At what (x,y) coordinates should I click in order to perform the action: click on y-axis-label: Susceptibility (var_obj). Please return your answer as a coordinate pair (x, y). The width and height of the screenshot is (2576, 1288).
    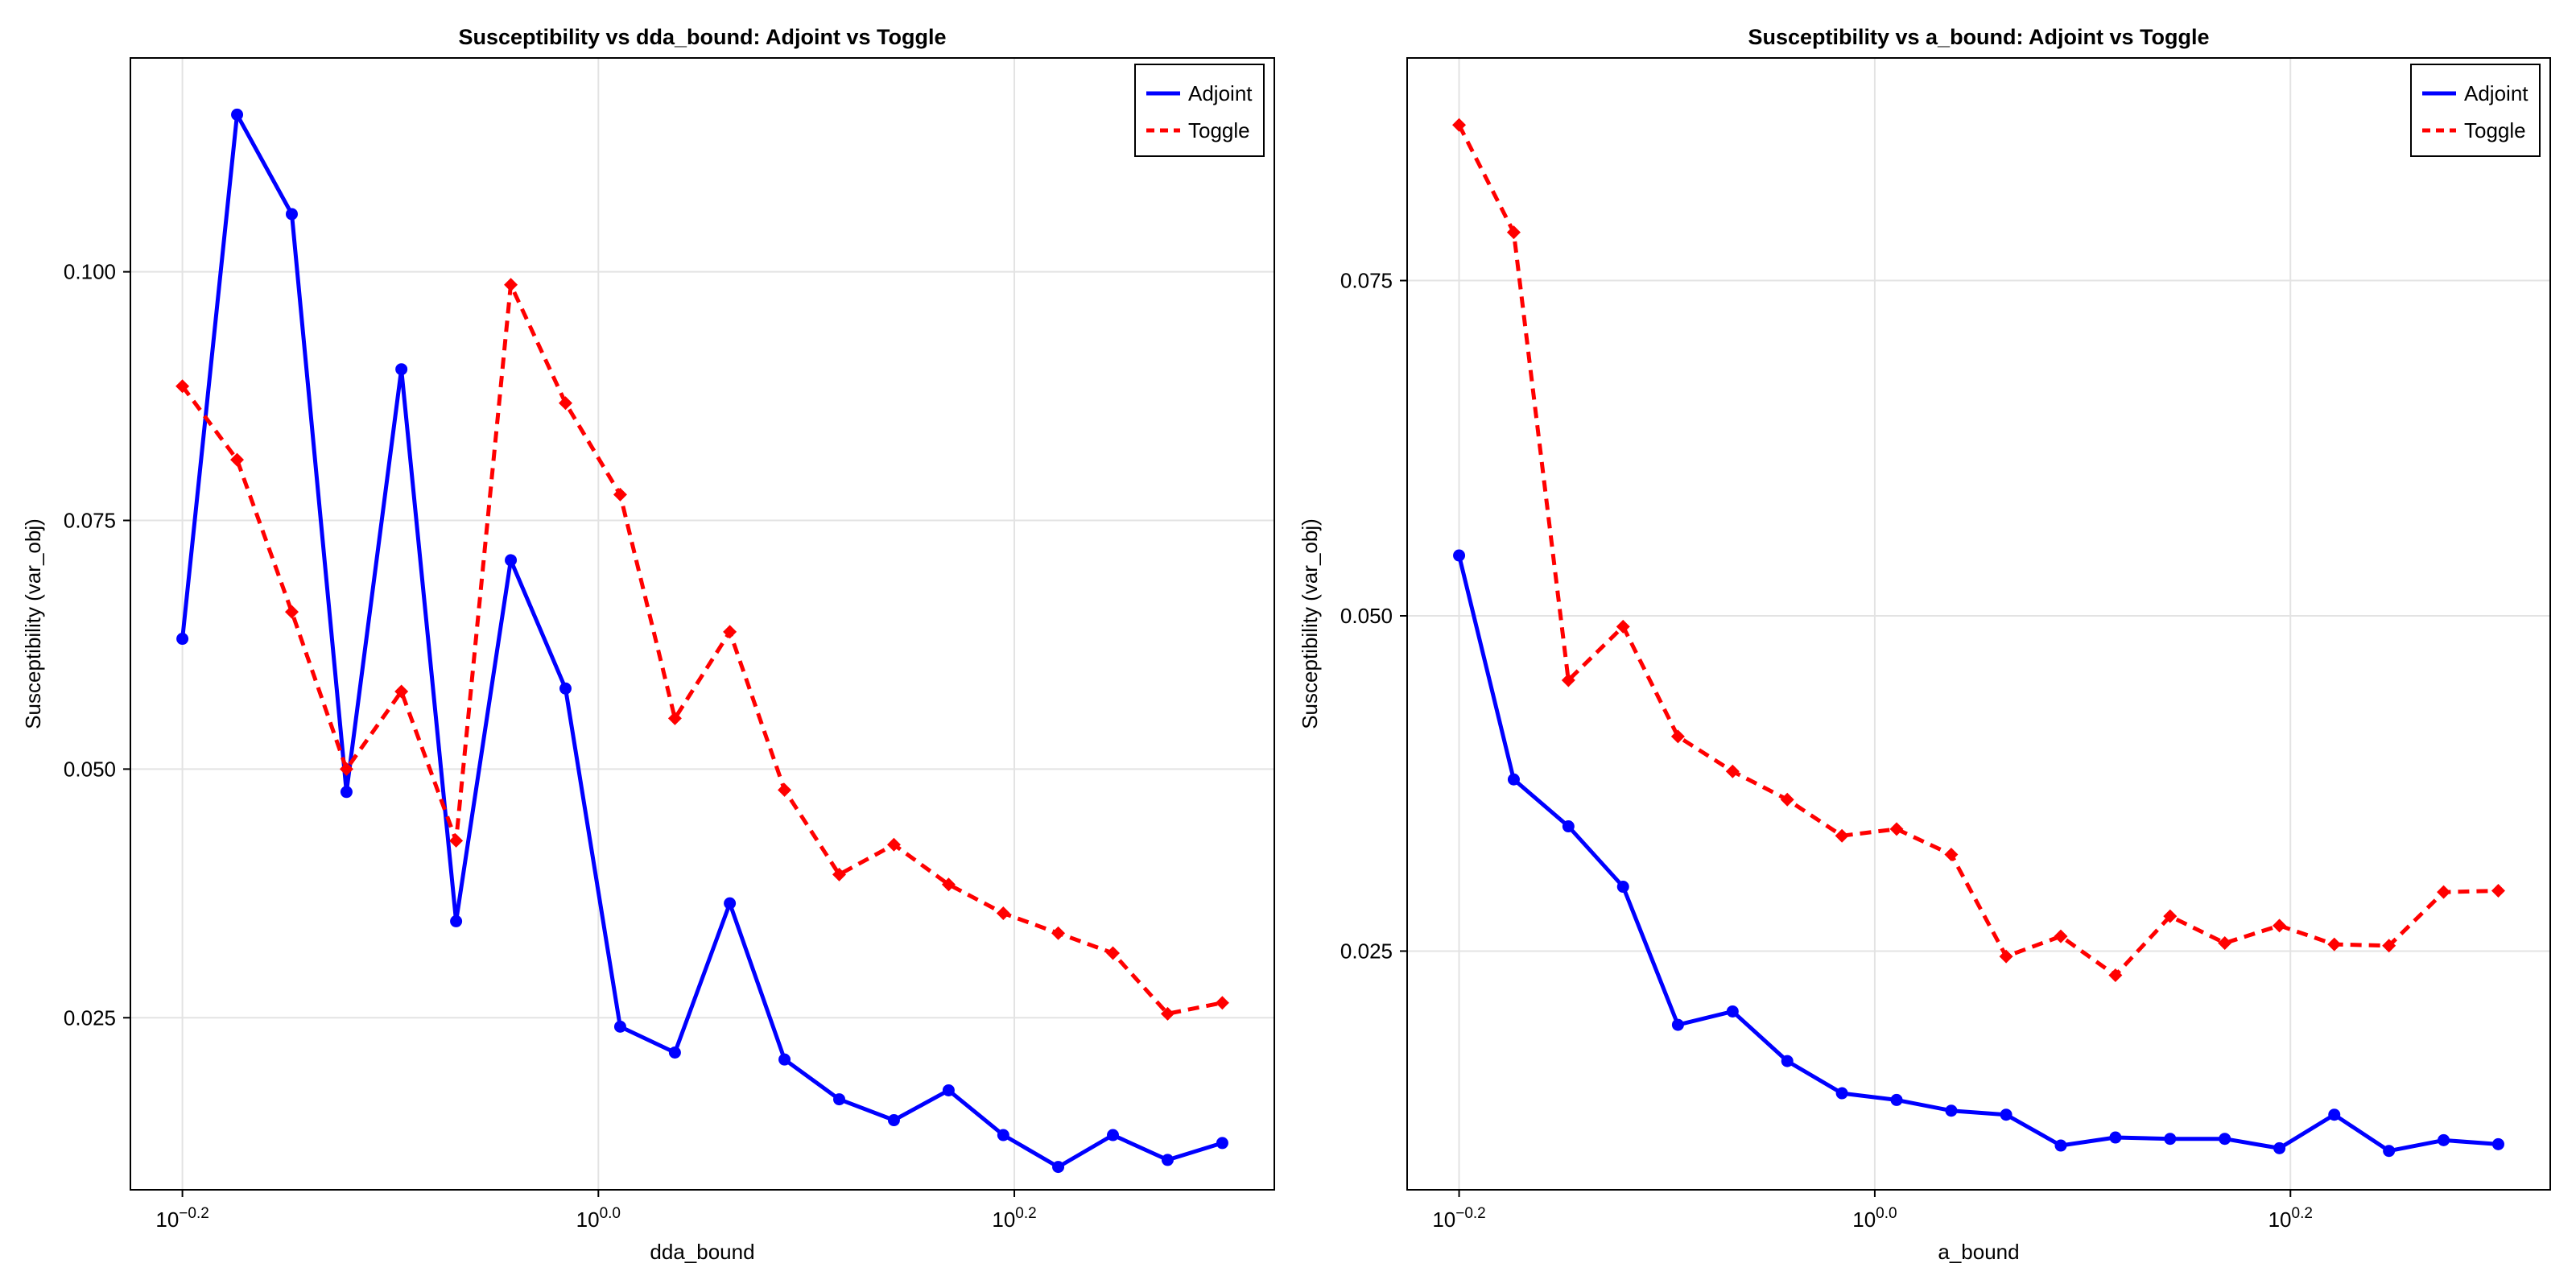
    Looking at the image, I should click on (1310, 623).